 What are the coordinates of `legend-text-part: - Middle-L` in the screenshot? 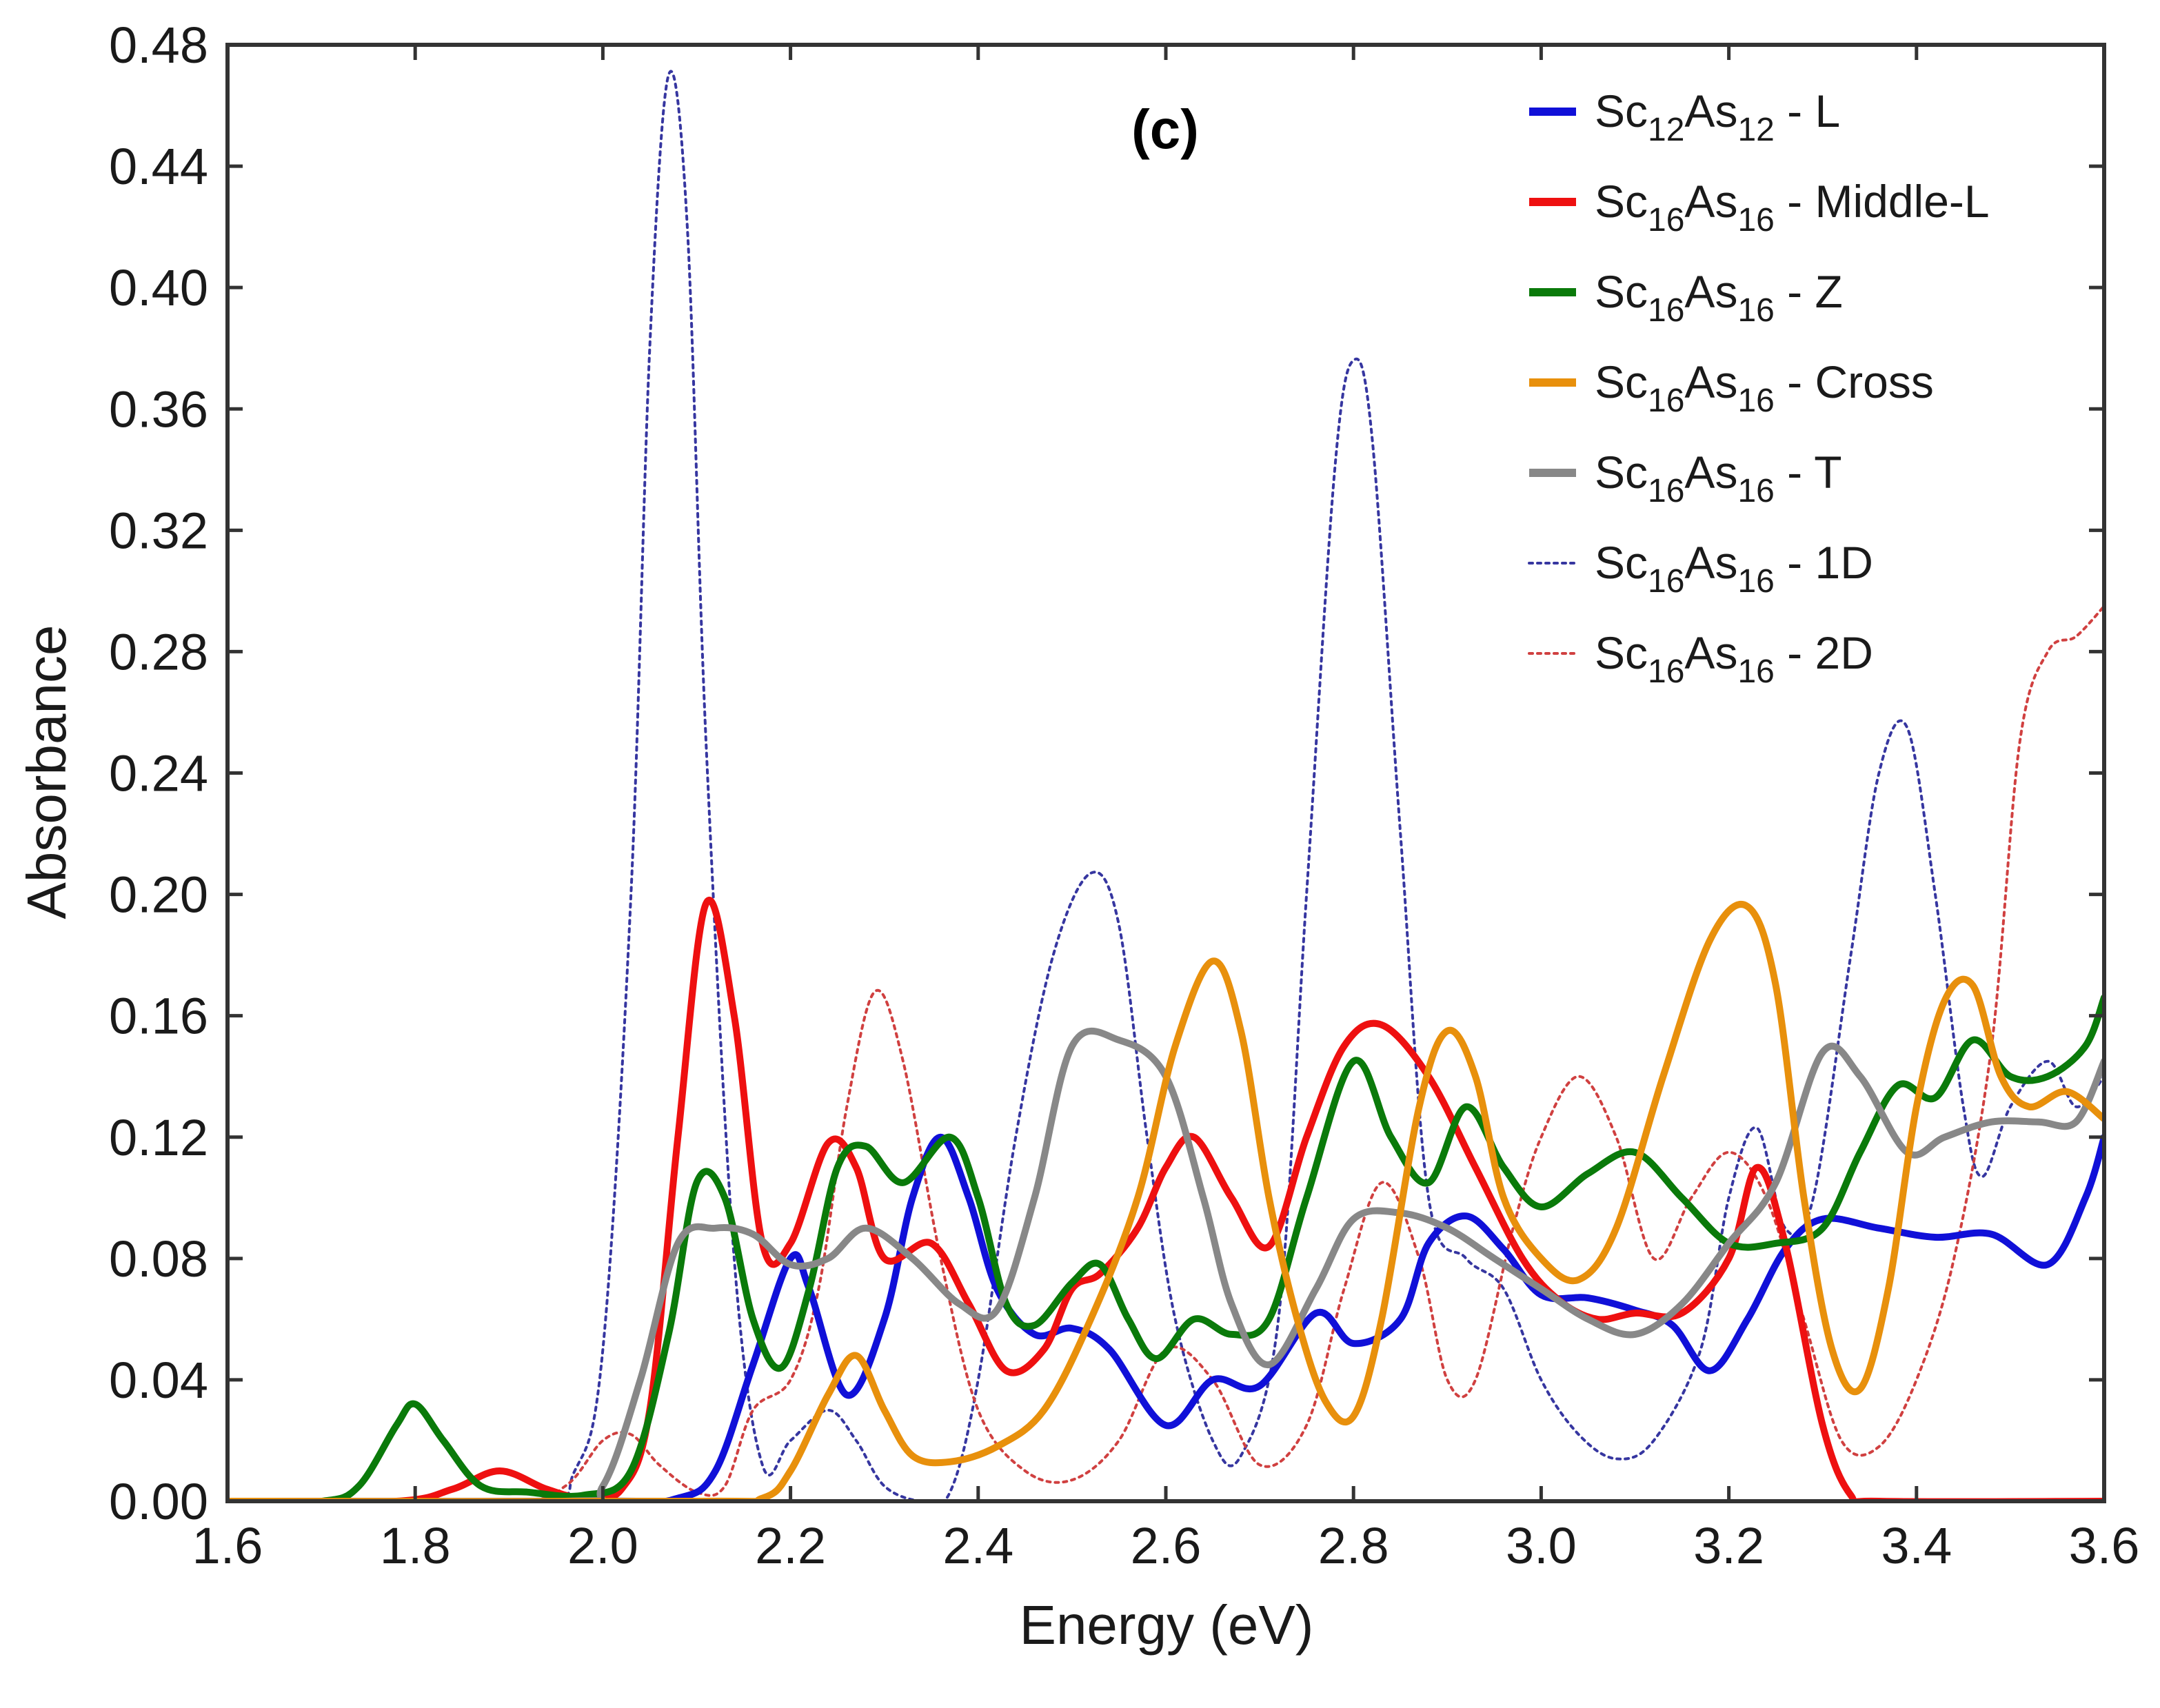 It's located at (1882, 201).